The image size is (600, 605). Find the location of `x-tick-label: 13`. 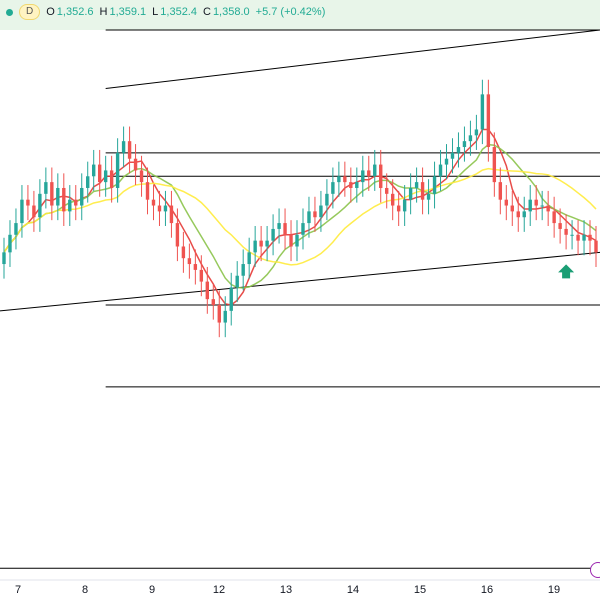

x-tick-label: 13 is located at coordinates (286, 590).